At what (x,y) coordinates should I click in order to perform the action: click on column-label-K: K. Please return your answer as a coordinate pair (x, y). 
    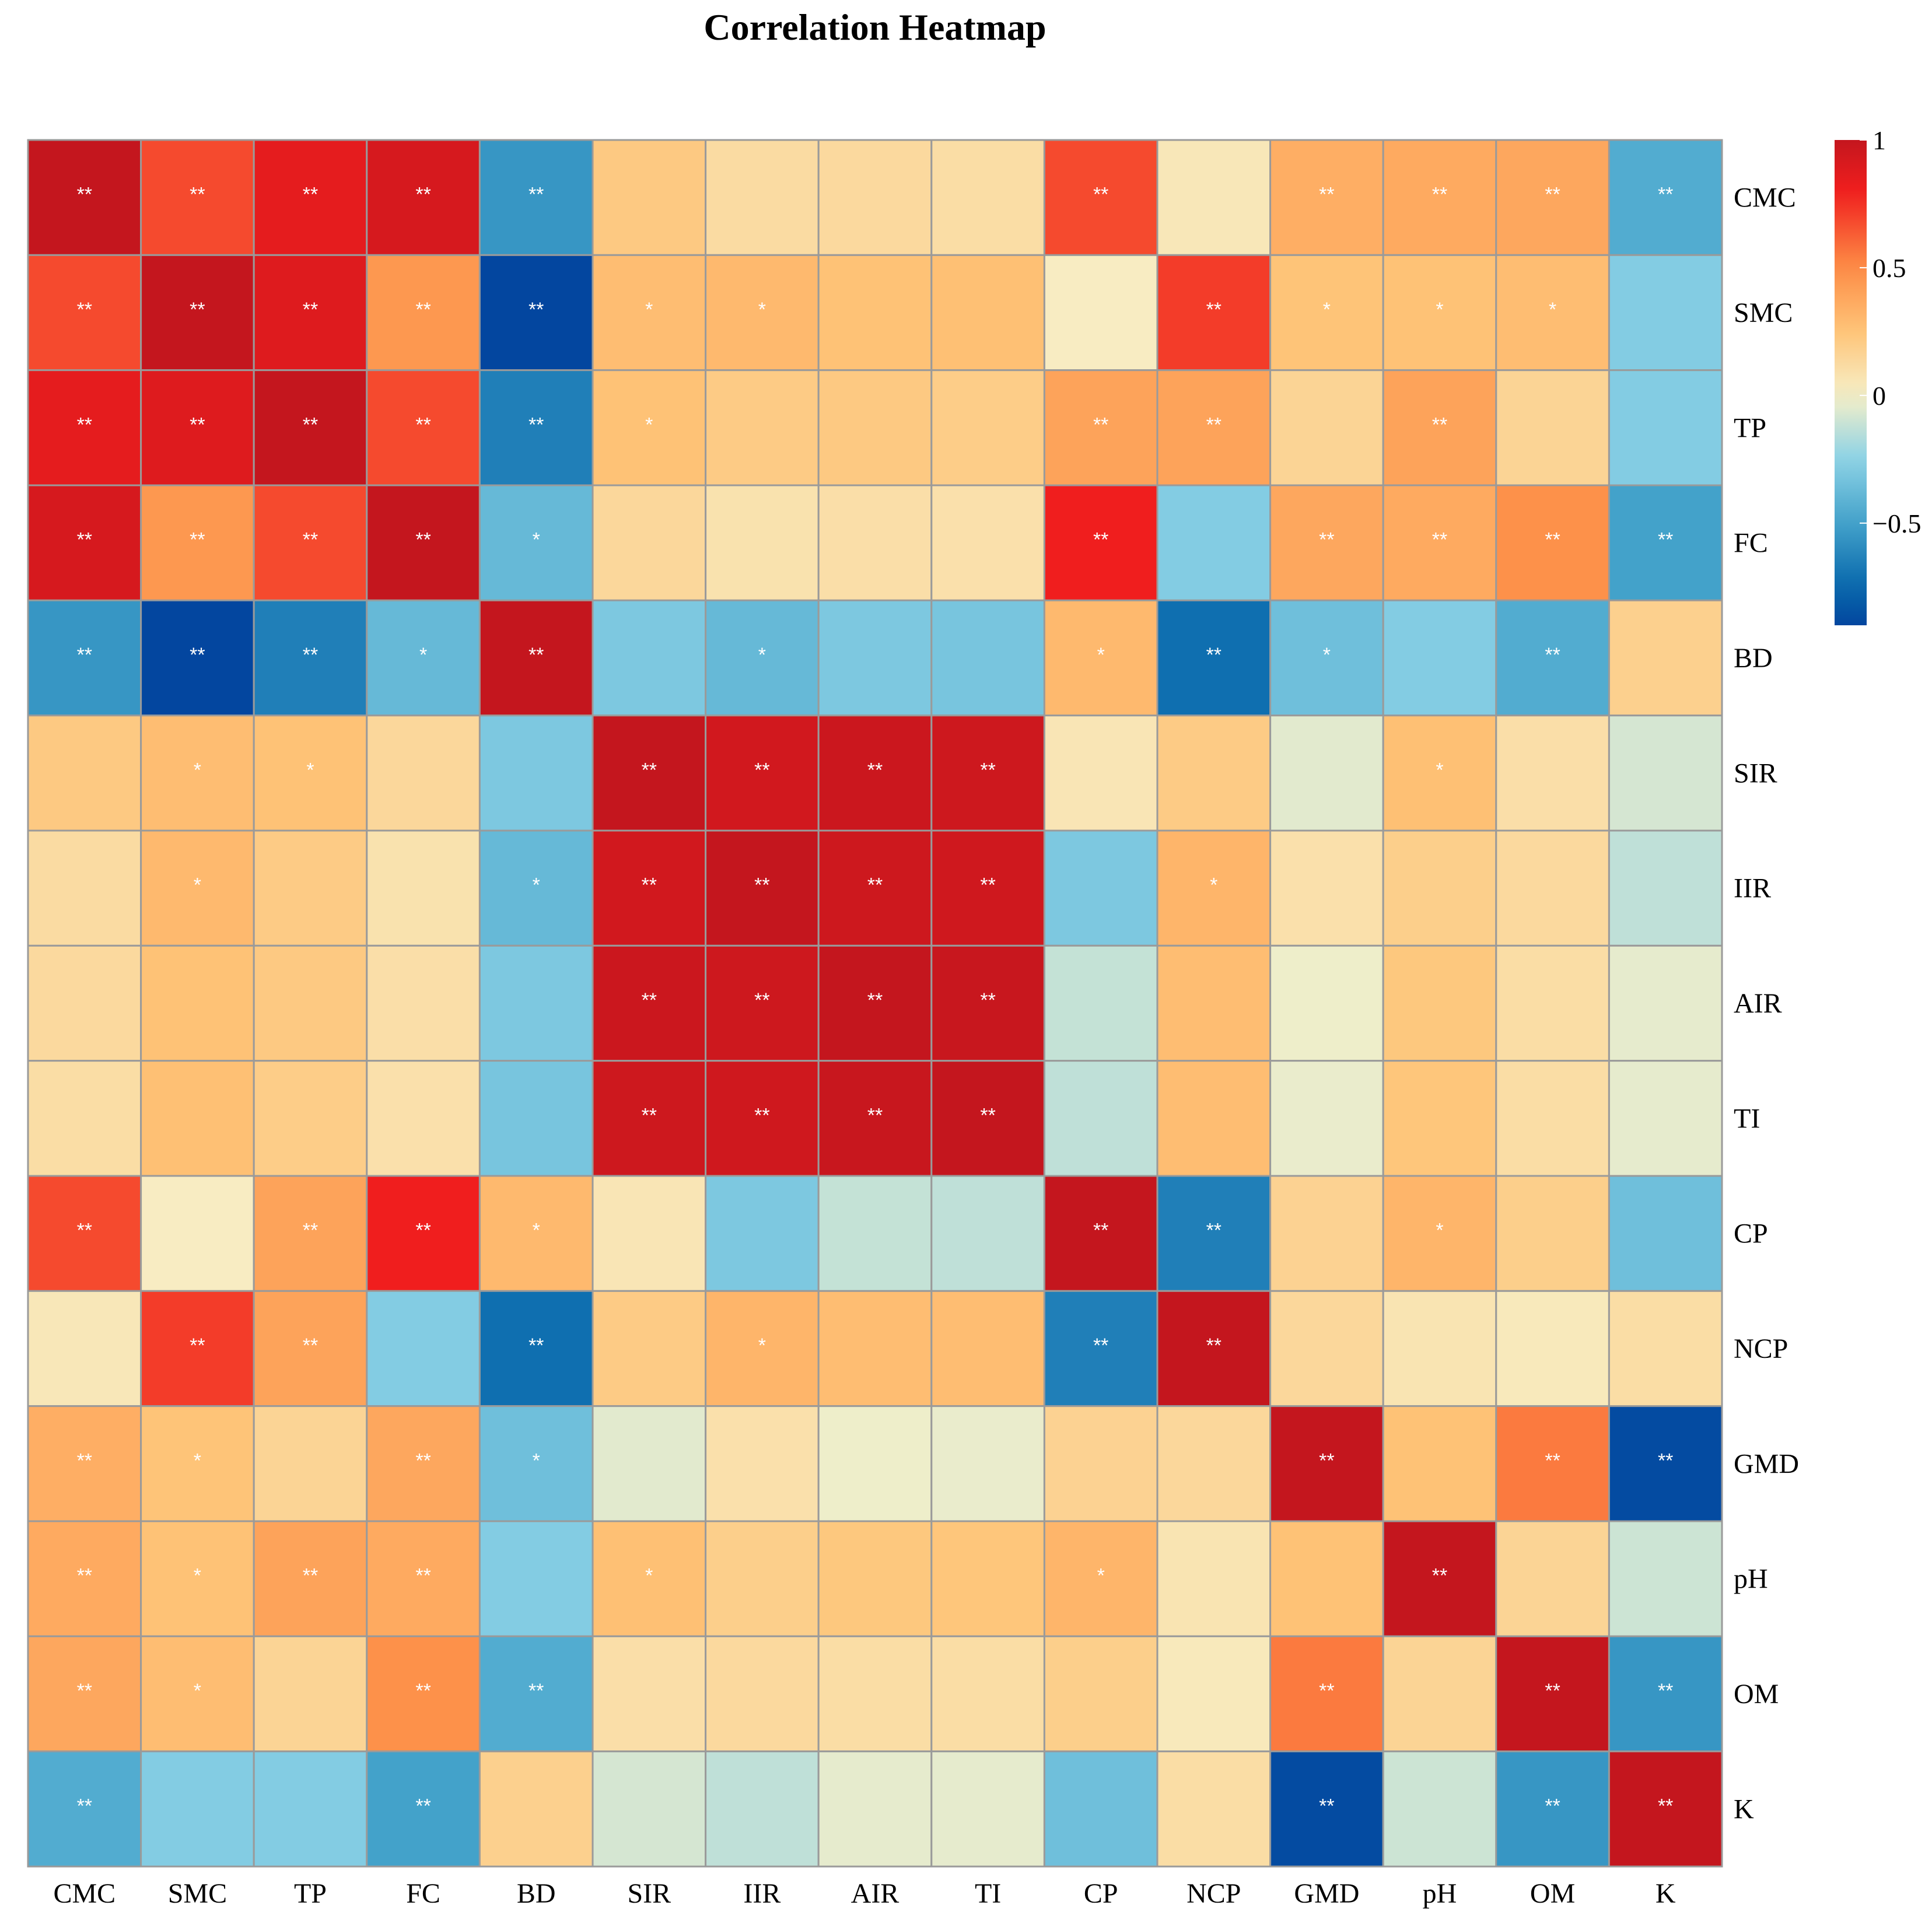
    Looking at the image, I should click on (1666, 1893).